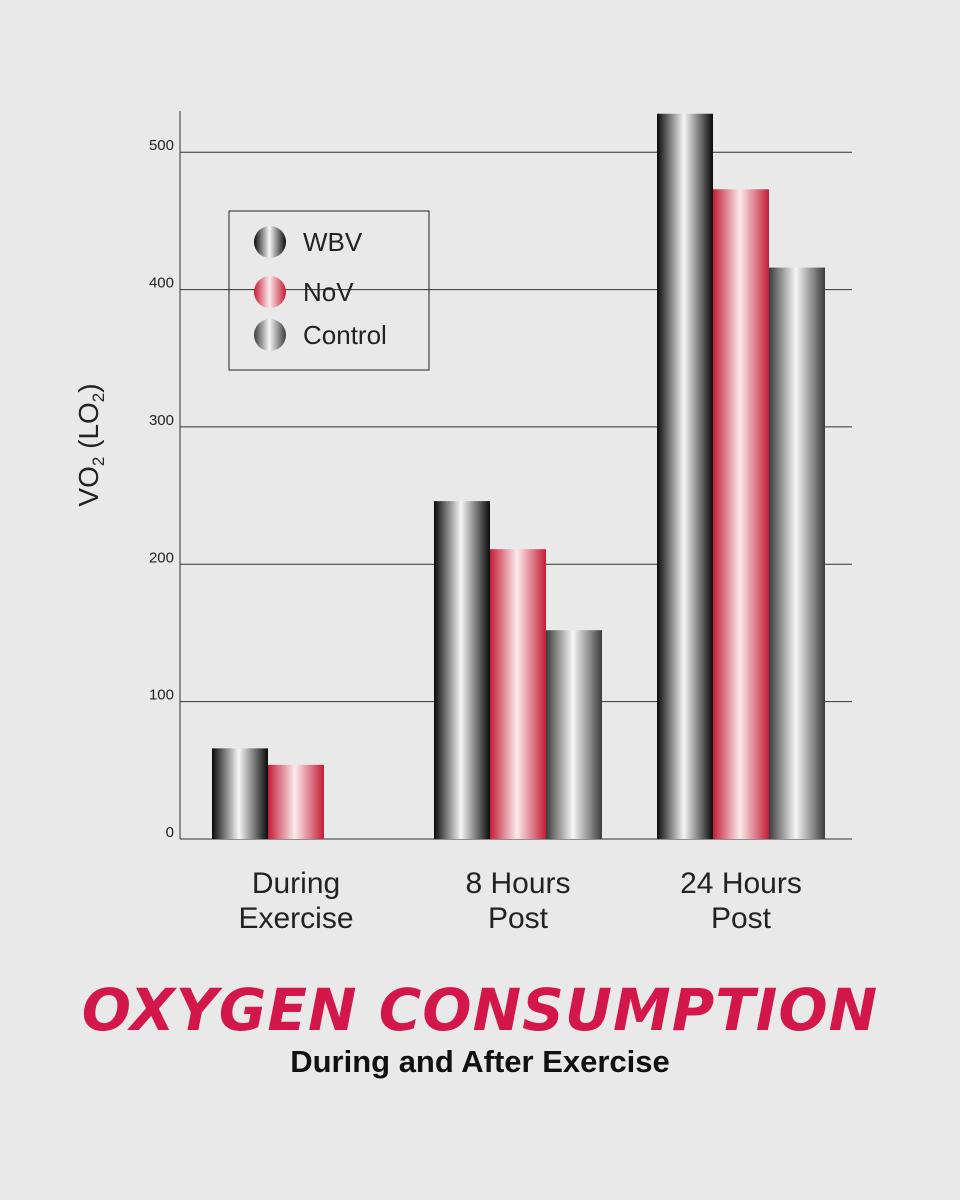  What do you see at coordinates (270, 242) in the screenshot?
I see `legend-swatch-wbv` at bounding box center [270, 242].